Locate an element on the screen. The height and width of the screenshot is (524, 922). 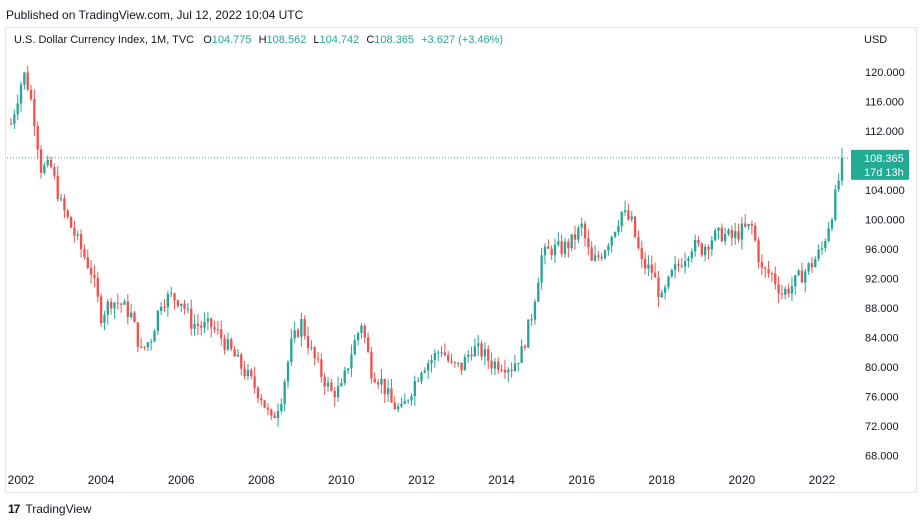
close-value: 108.365 is located at coordinates (394, 40).